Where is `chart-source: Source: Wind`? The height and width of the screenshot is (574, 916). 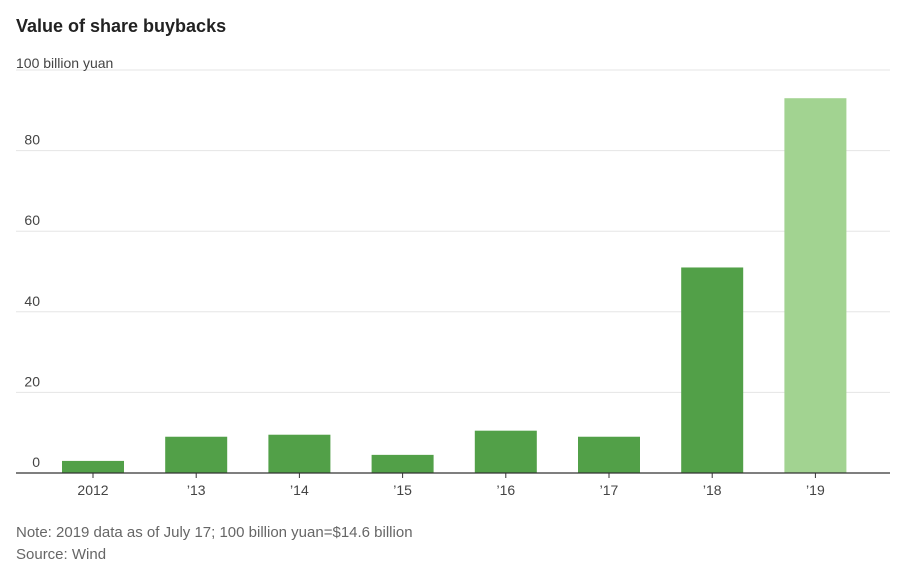 chart-source: Source: Wind is located at coordinates (61, 554).